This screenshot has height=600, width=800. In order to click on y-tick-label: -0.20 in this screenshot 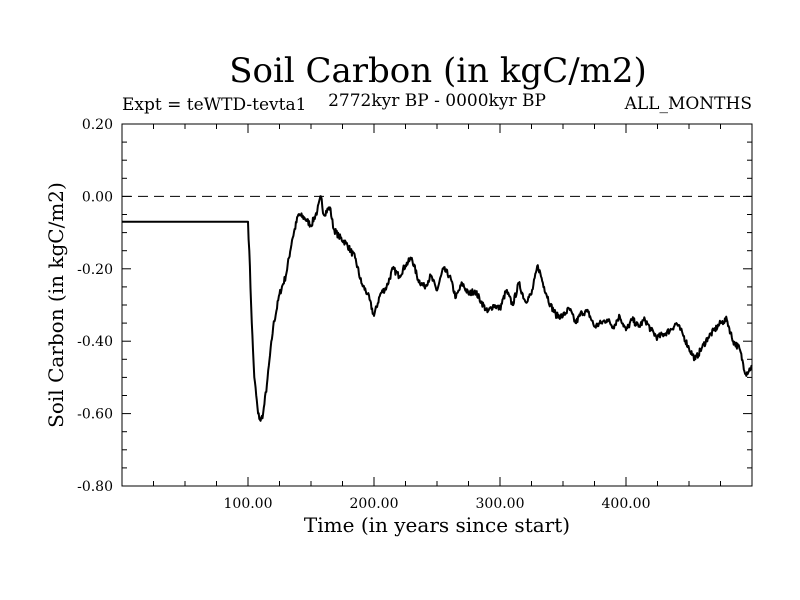, I will do `click(95, 270)`.